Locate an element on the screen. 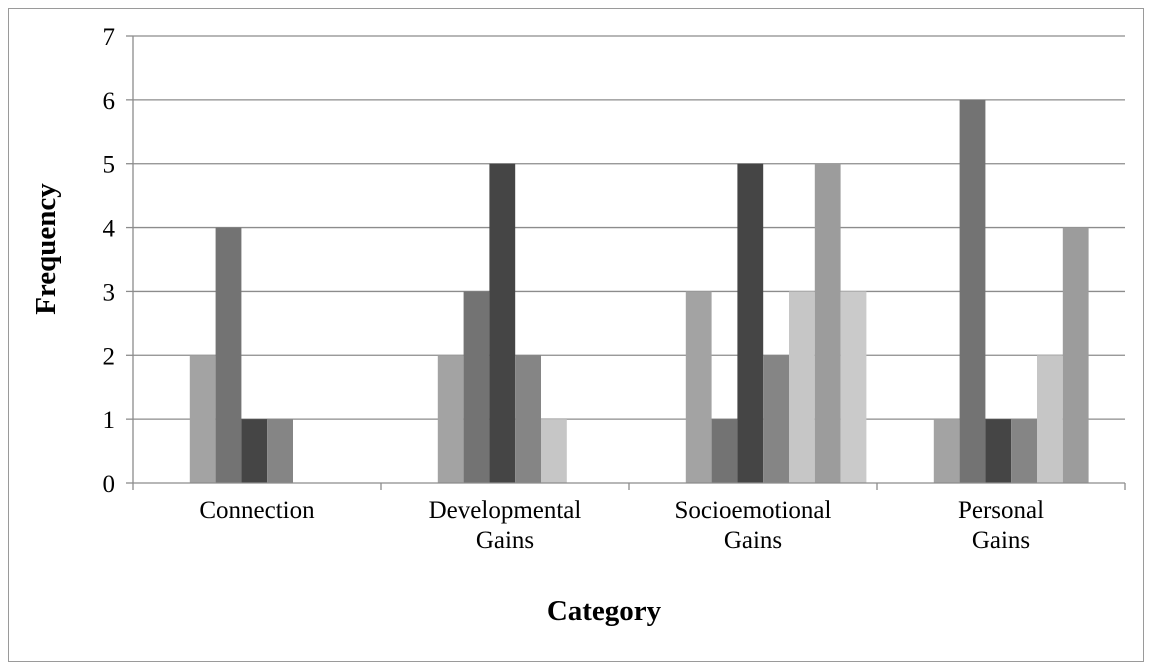  x-axis-title: Category is located at coordinates (604, 611).